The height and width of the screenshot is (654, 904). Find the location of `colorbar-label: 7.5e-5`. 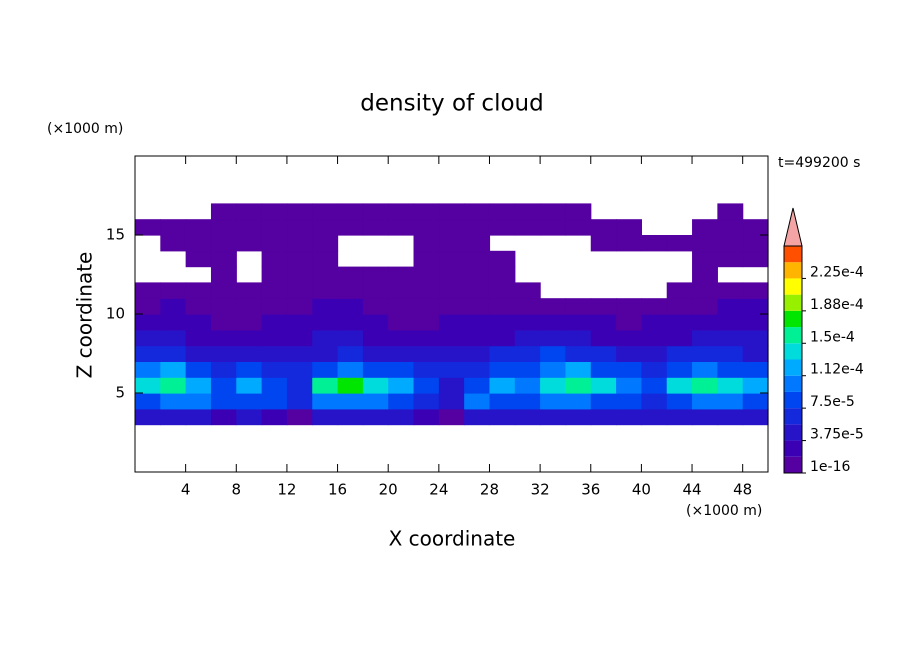

colorbar-label: 7.5e-5 is located at coordinates (832, 402).